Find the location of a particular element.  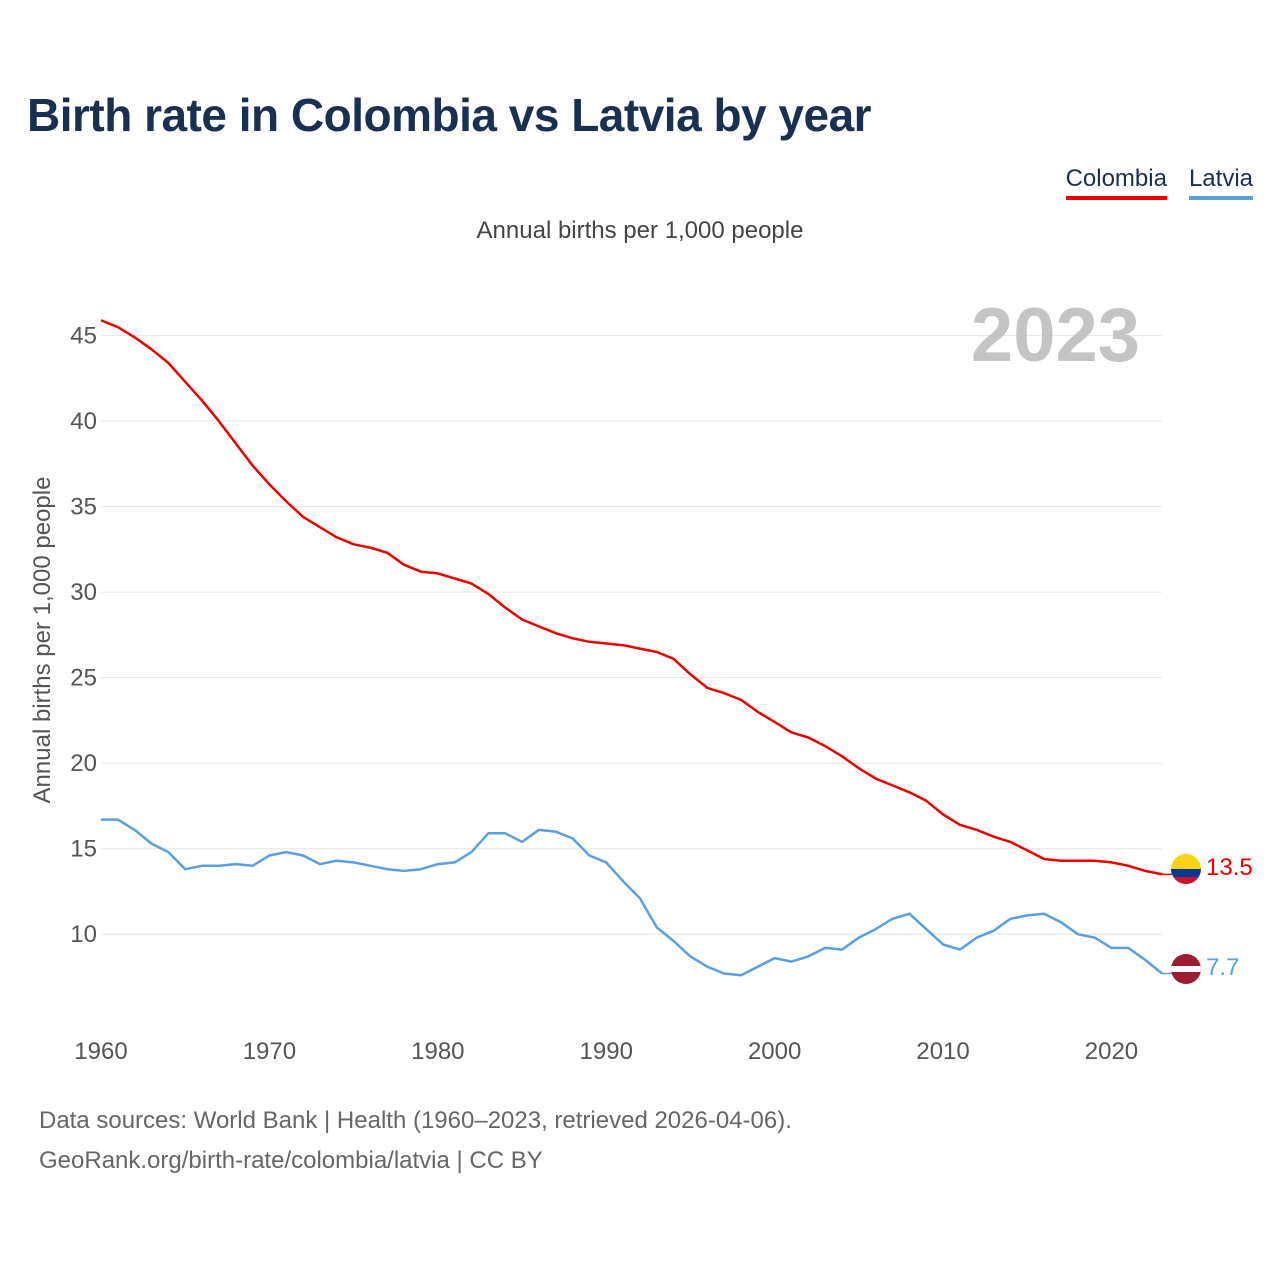

x-tick-label: 1960 is located at coordinates (100, 1051).